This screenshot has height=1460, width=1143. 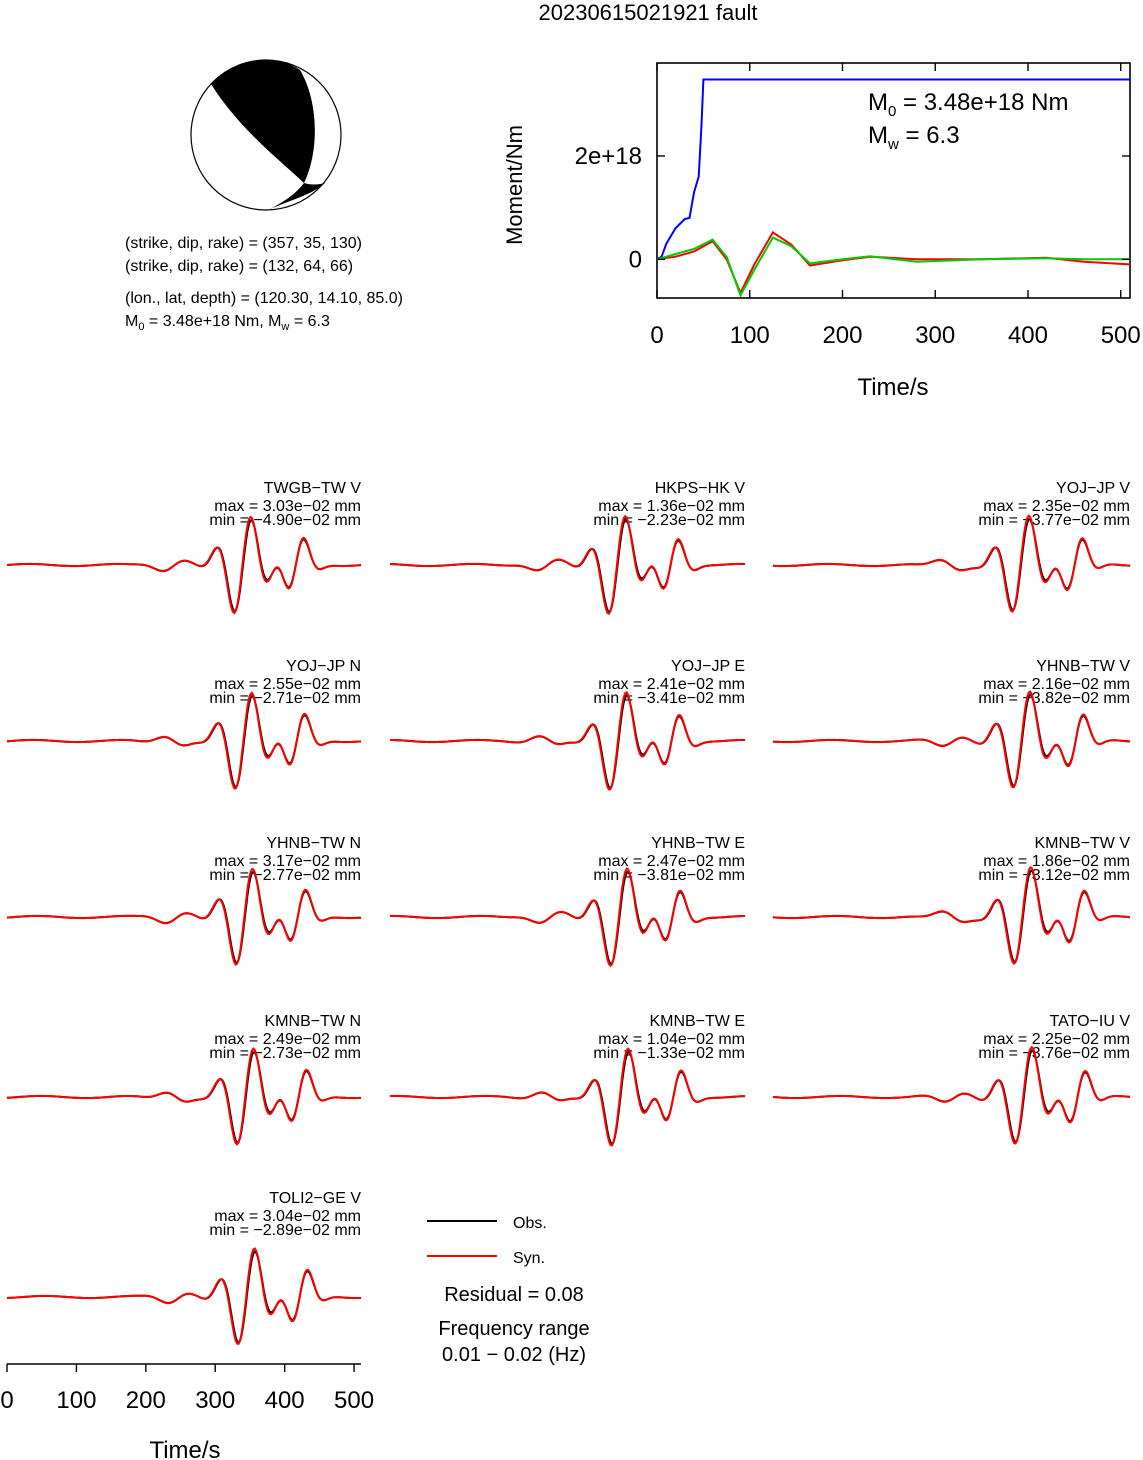 I want to click on station-max: max = 3.04e−02 mm, so click(x=287, y=1216).